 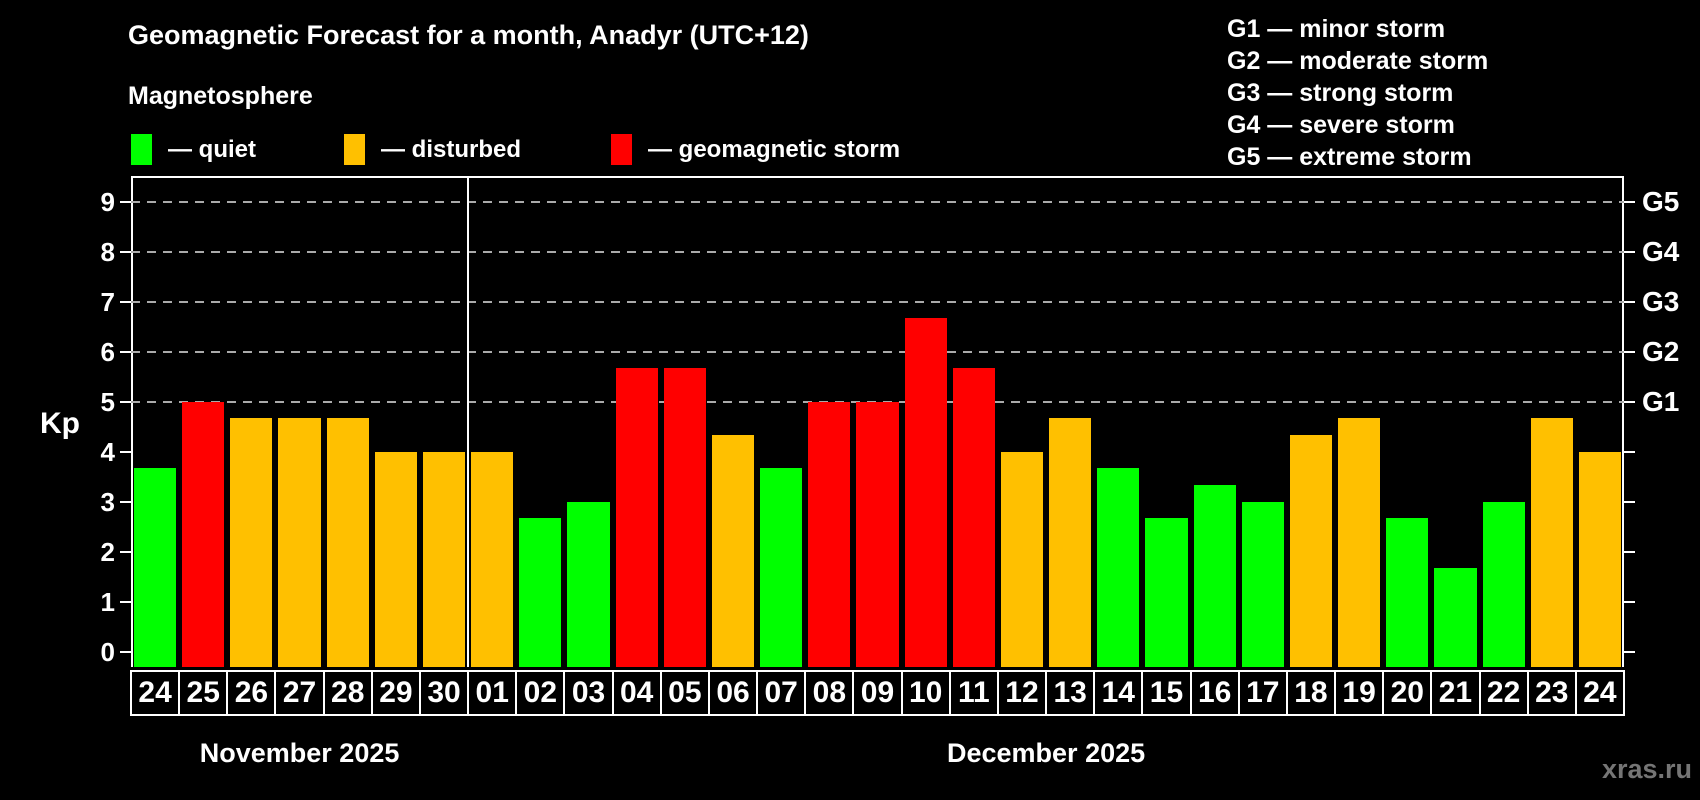 What do you see at coordinates (1214, 693) in the screenshot?
I see `date-label: 16` at bounding box center [1214, 693].